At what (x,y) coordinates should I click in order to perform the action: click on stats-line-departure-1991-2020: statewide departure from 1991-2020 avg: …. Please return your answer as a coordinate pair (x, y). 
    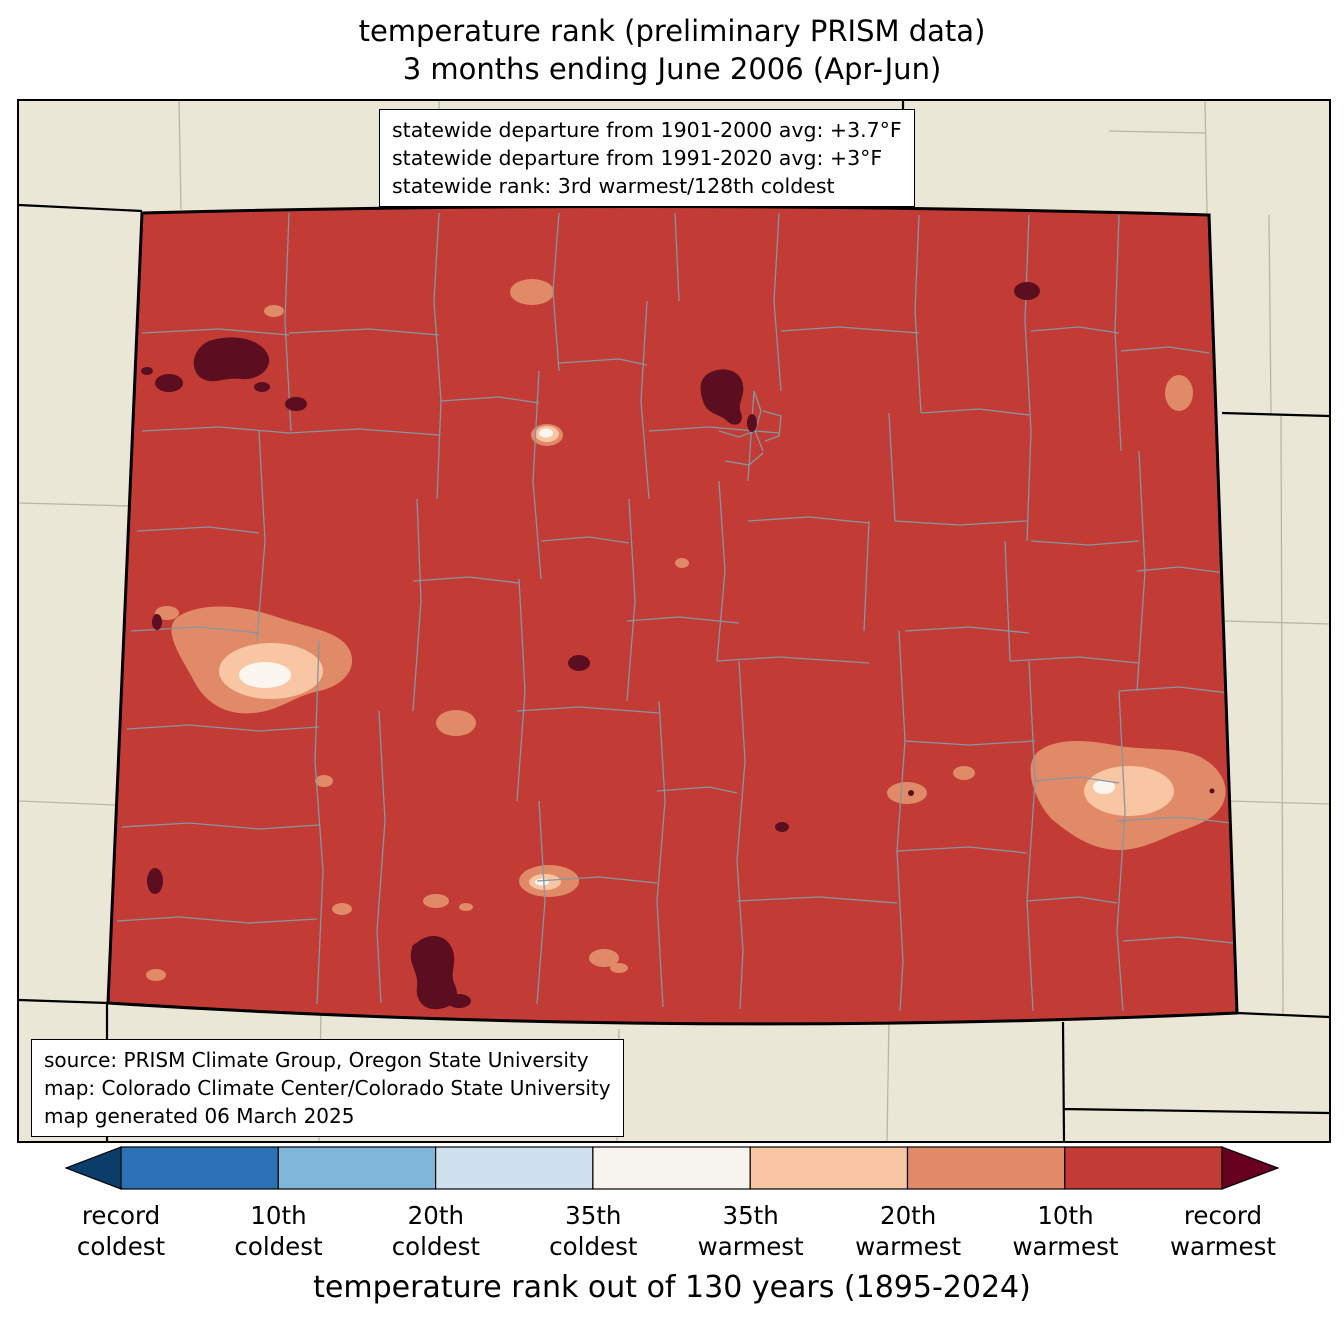
    Looking at the image, I should click on (637, 158).